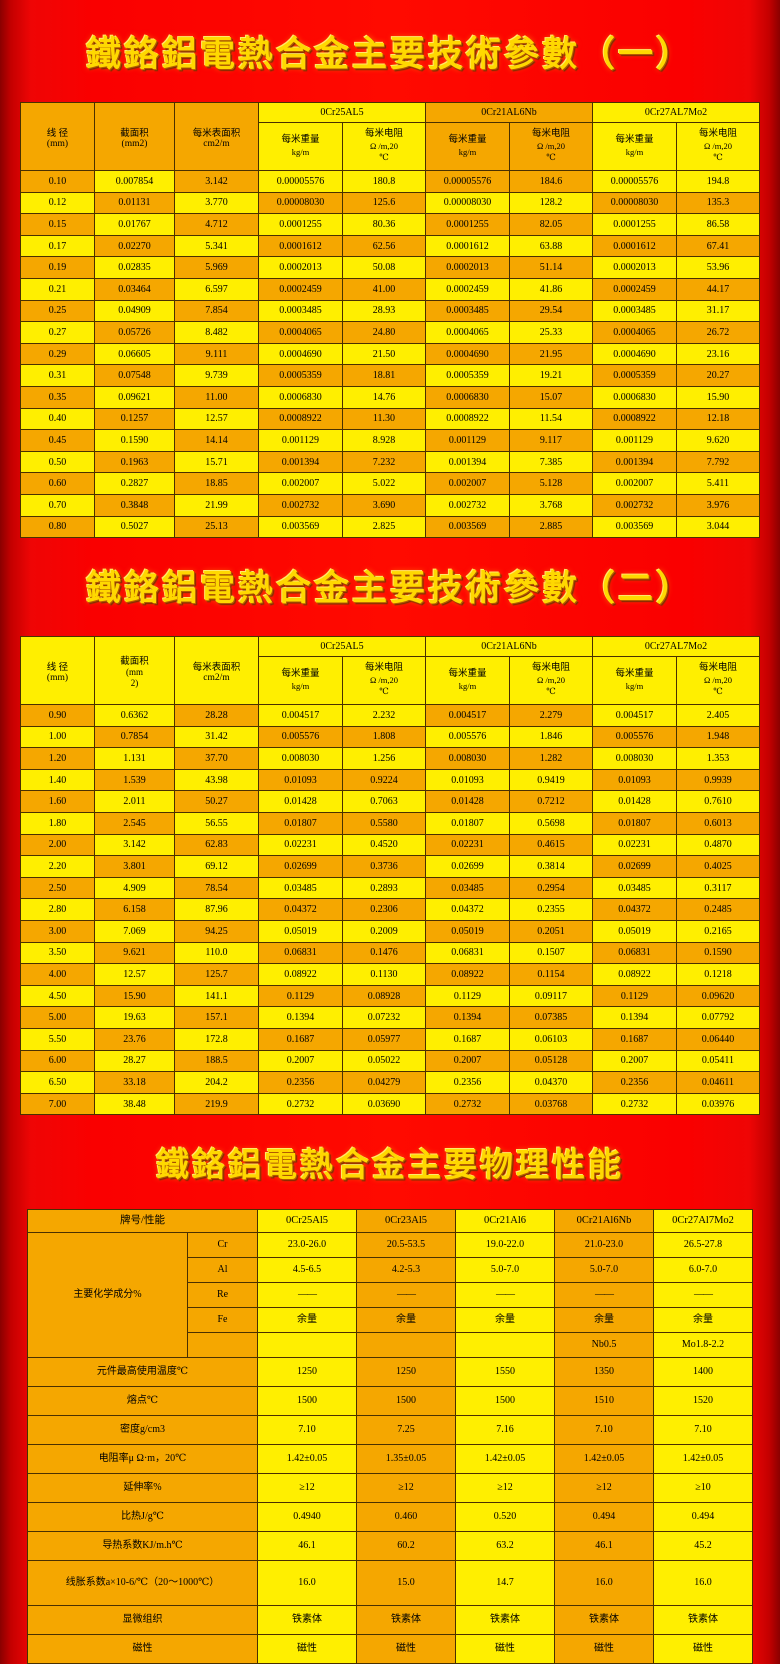 The image size is (780, 1664). What do you see at coordinates (383, 203) in the screenshot?
I see `cell-resistance-a1: 125.6` at bounding box center [383, 203].